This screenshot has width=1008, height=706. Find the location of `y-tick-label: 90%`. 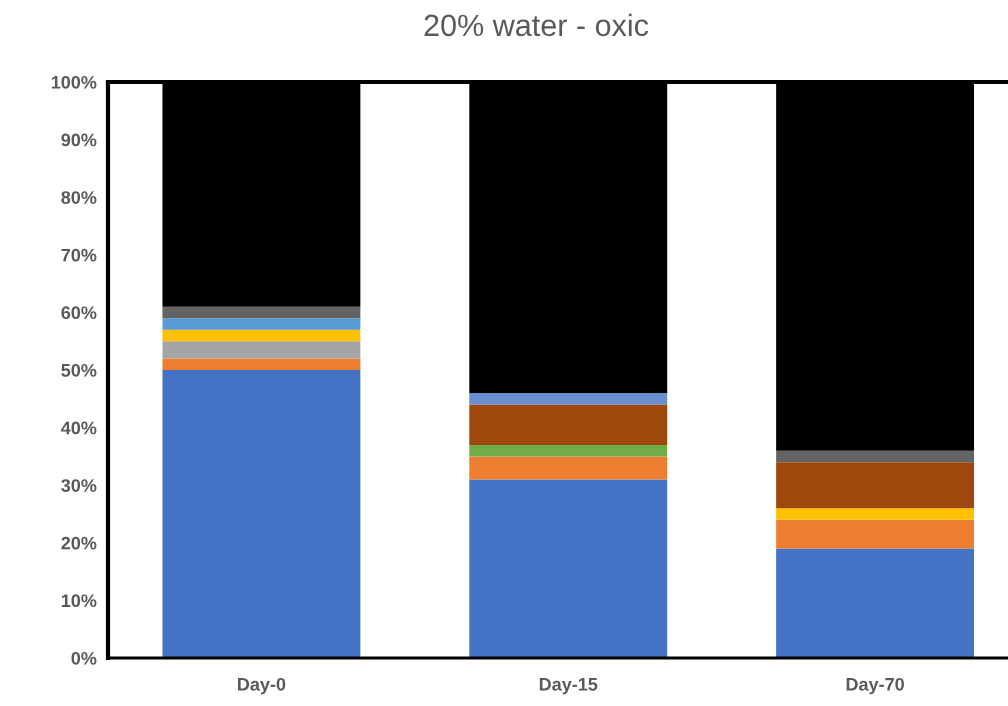

y-tick-label: 90% is located at coordinates (79, 140).